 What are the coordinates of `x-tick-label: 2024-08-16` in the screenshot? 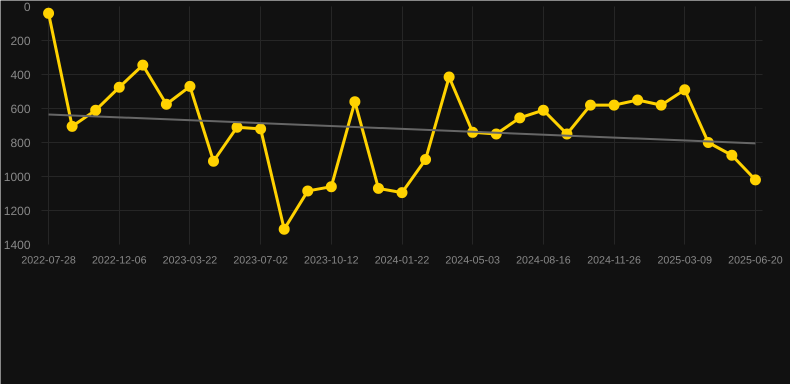 It's located at (543, 260).